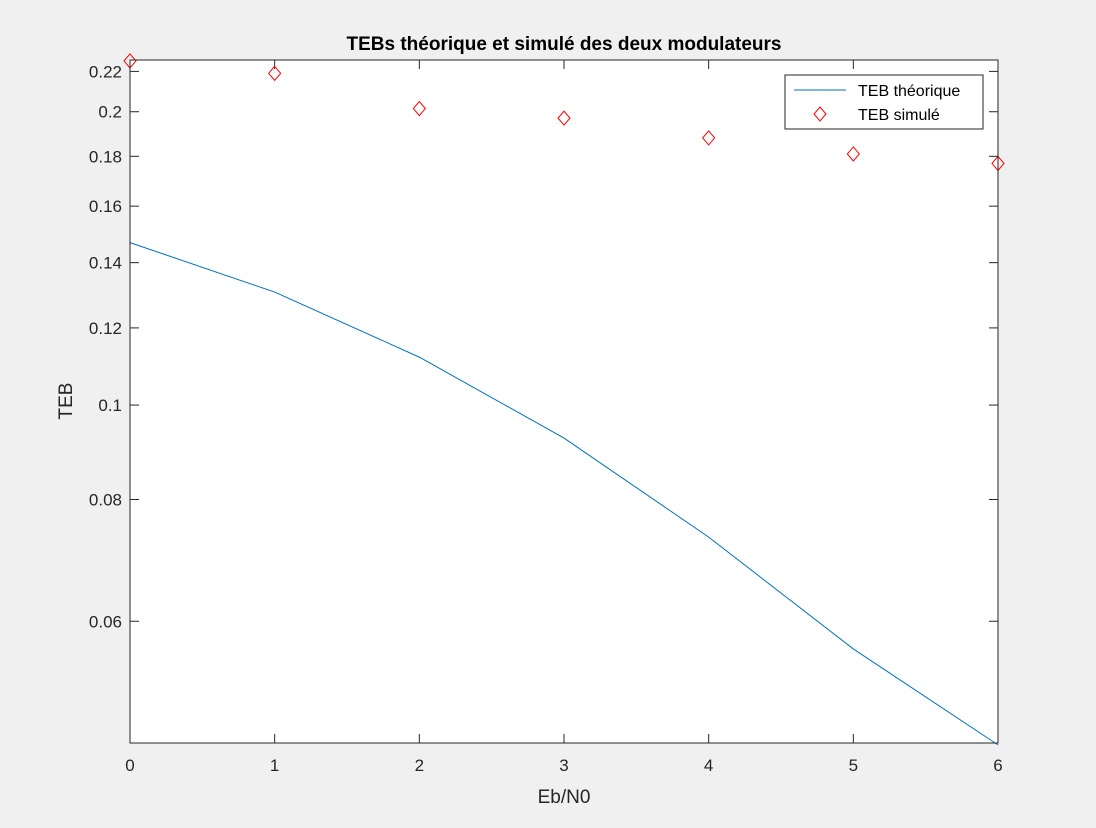 The image size is (1096, 828). Describe the element at coordinates (708, 765) in the screenshot. I see `x-tick-label: 4` at that location.